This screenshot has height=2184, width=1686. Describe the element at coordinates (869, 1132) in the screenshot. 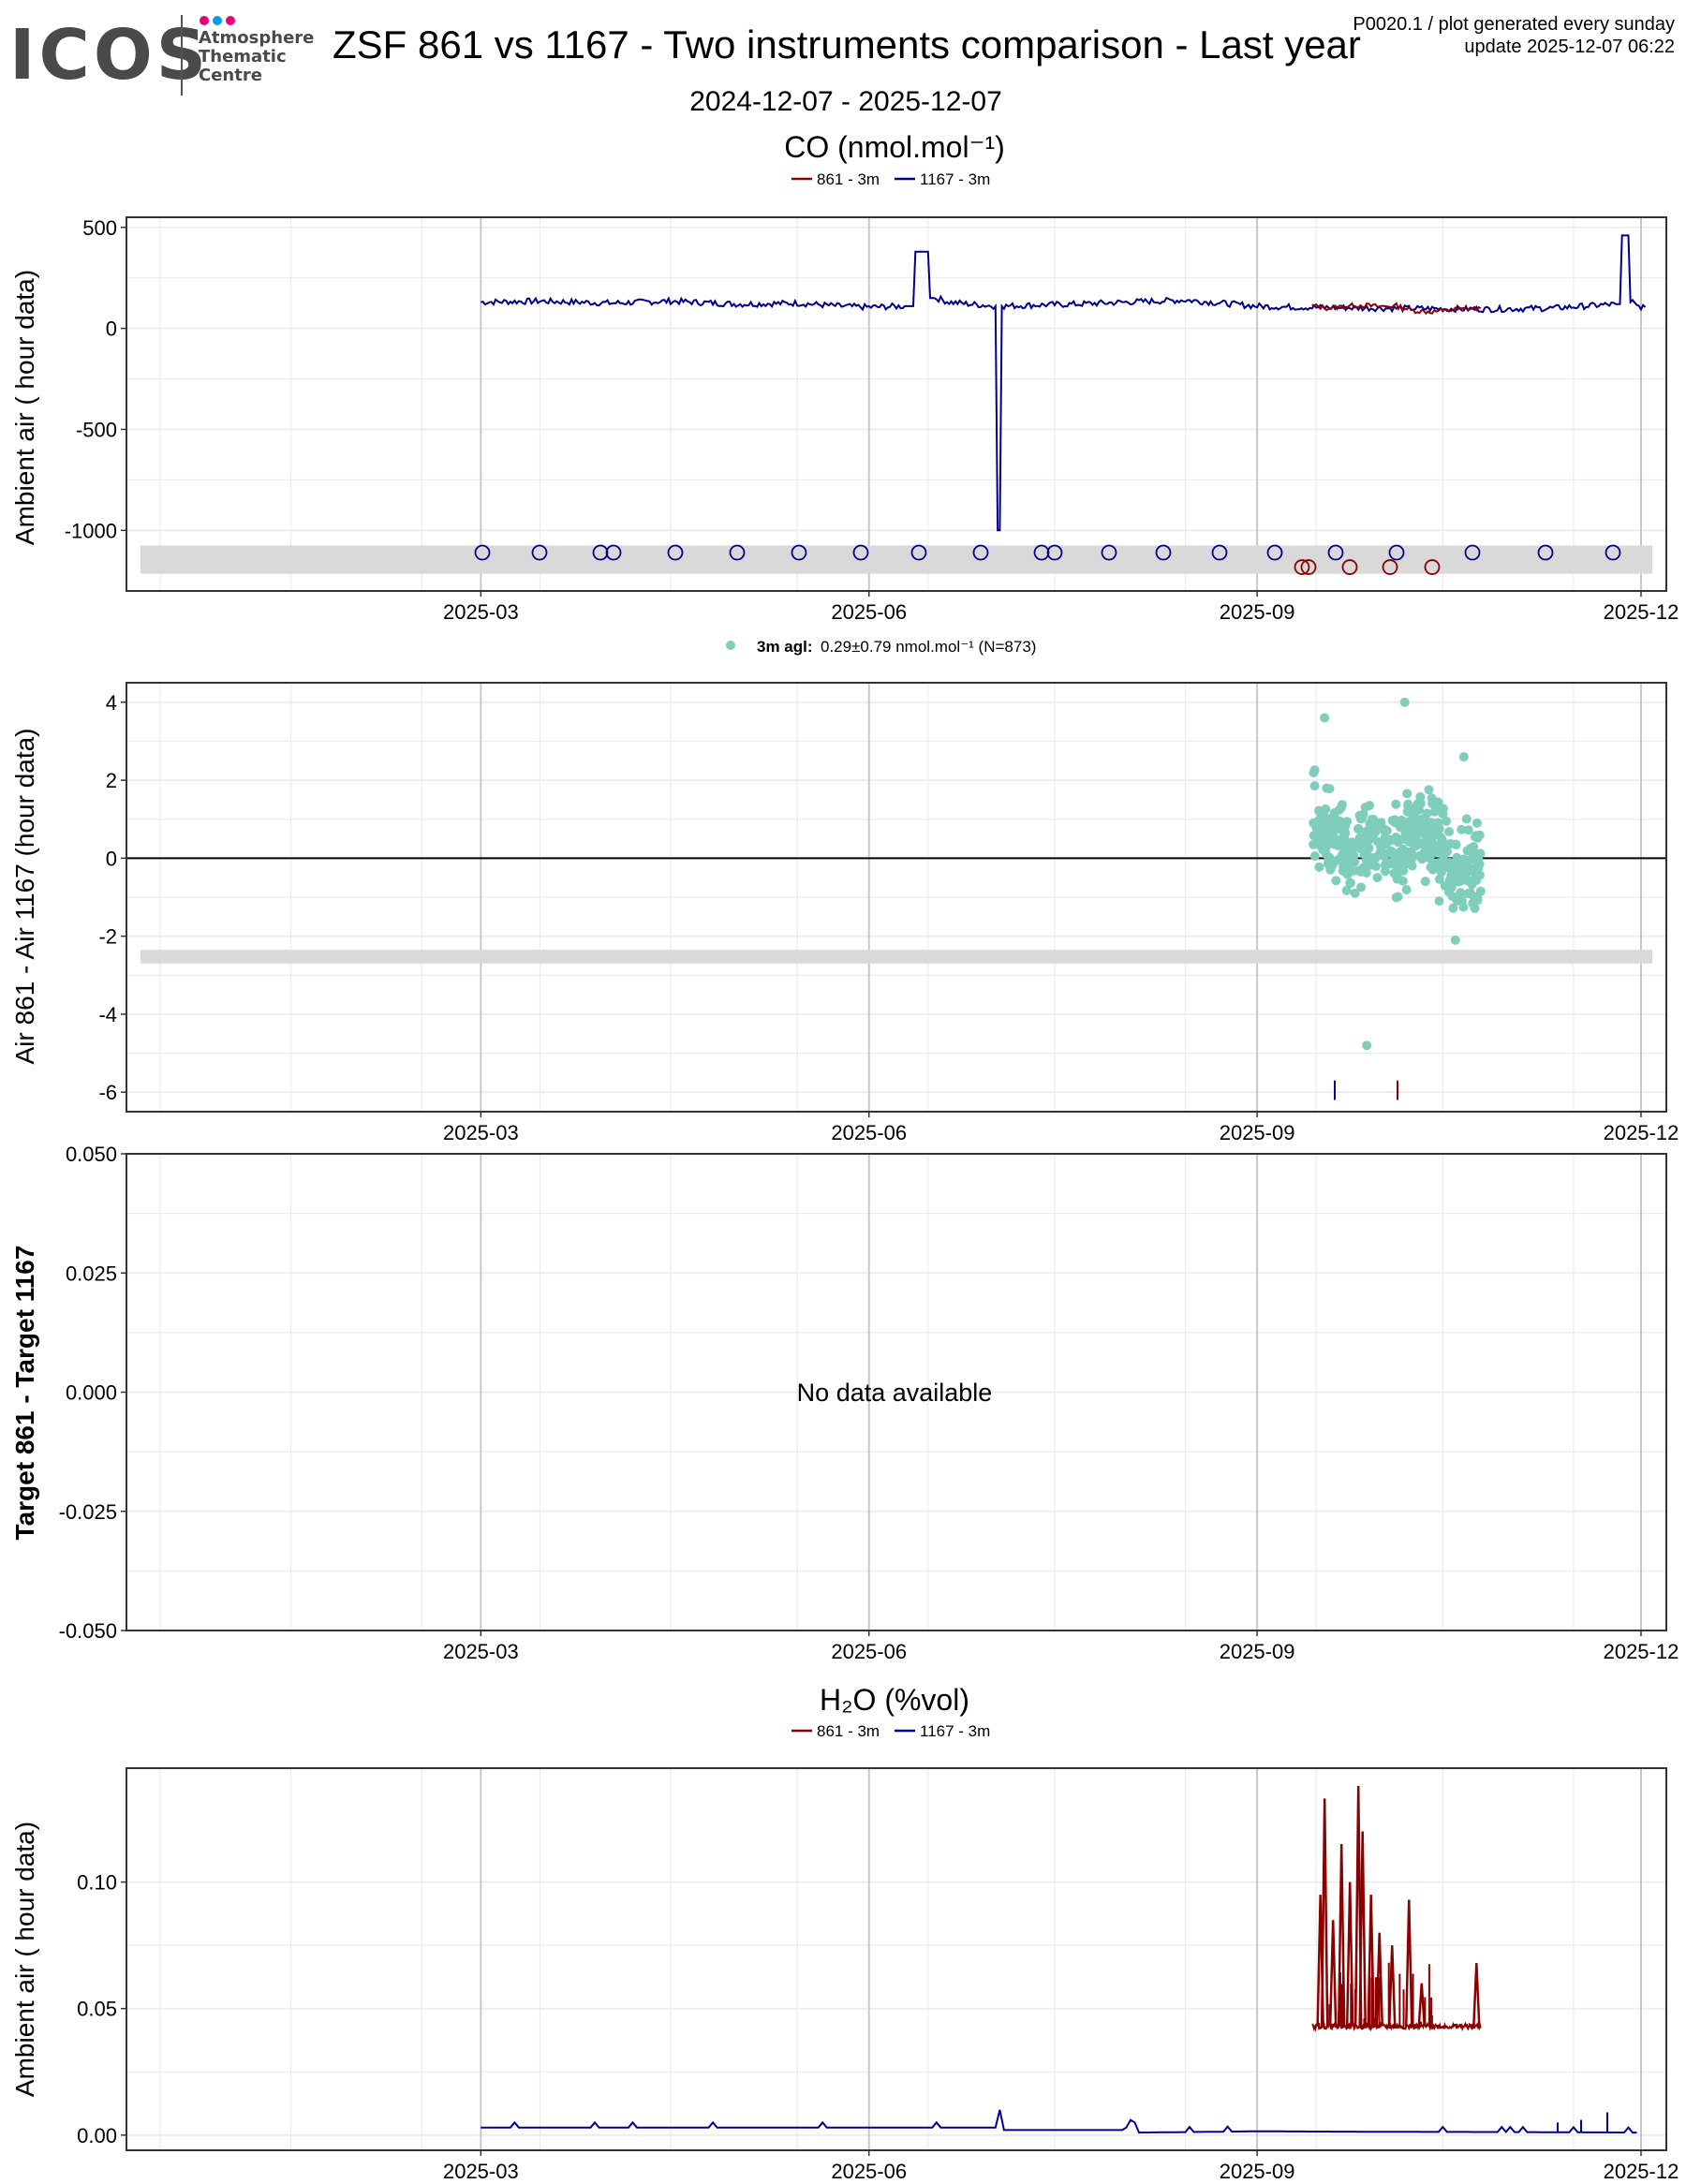

I see `diff-xtick-label: 2025-06` at that location.